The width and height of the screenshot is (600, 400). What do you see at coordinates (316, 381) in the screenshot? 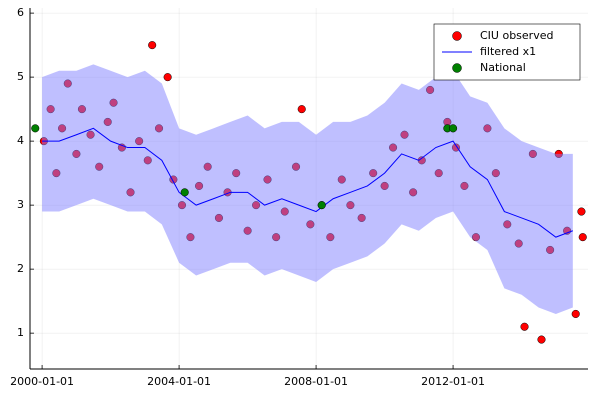
I see `x-tick-label: 2008-01-01` at bounding box center [316, 381].